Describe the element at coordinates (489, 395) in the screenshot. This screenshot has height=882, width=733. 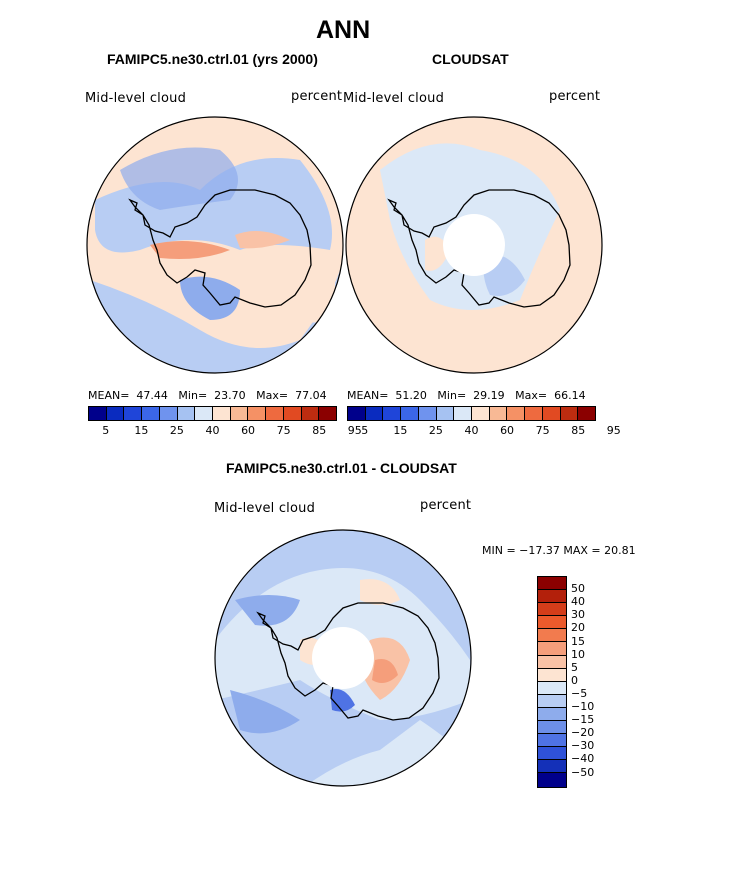
I see `panel2-min: 29.19` at that location.